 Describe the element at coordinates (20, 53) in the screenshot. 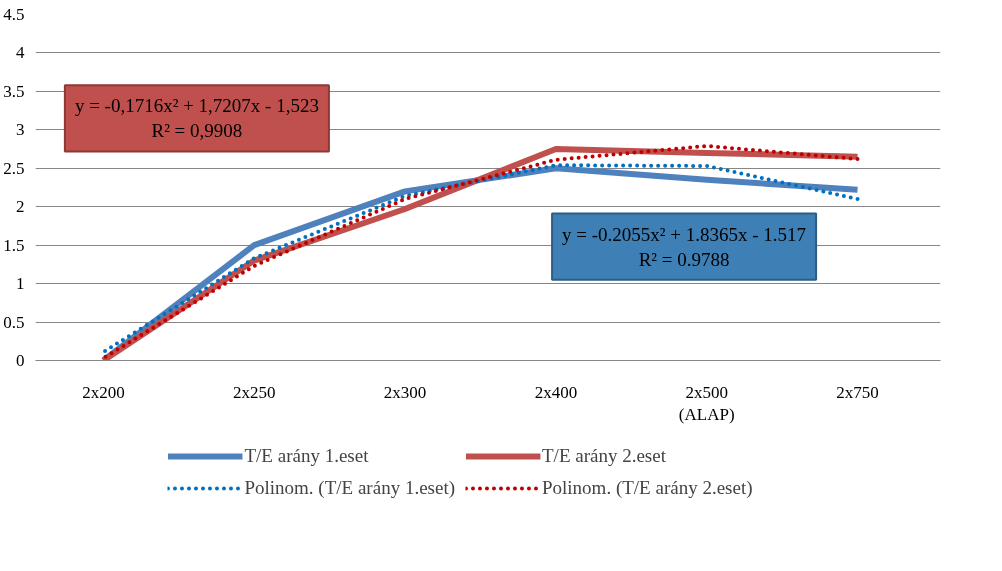

I see `y-tick-label: 4` at that location.